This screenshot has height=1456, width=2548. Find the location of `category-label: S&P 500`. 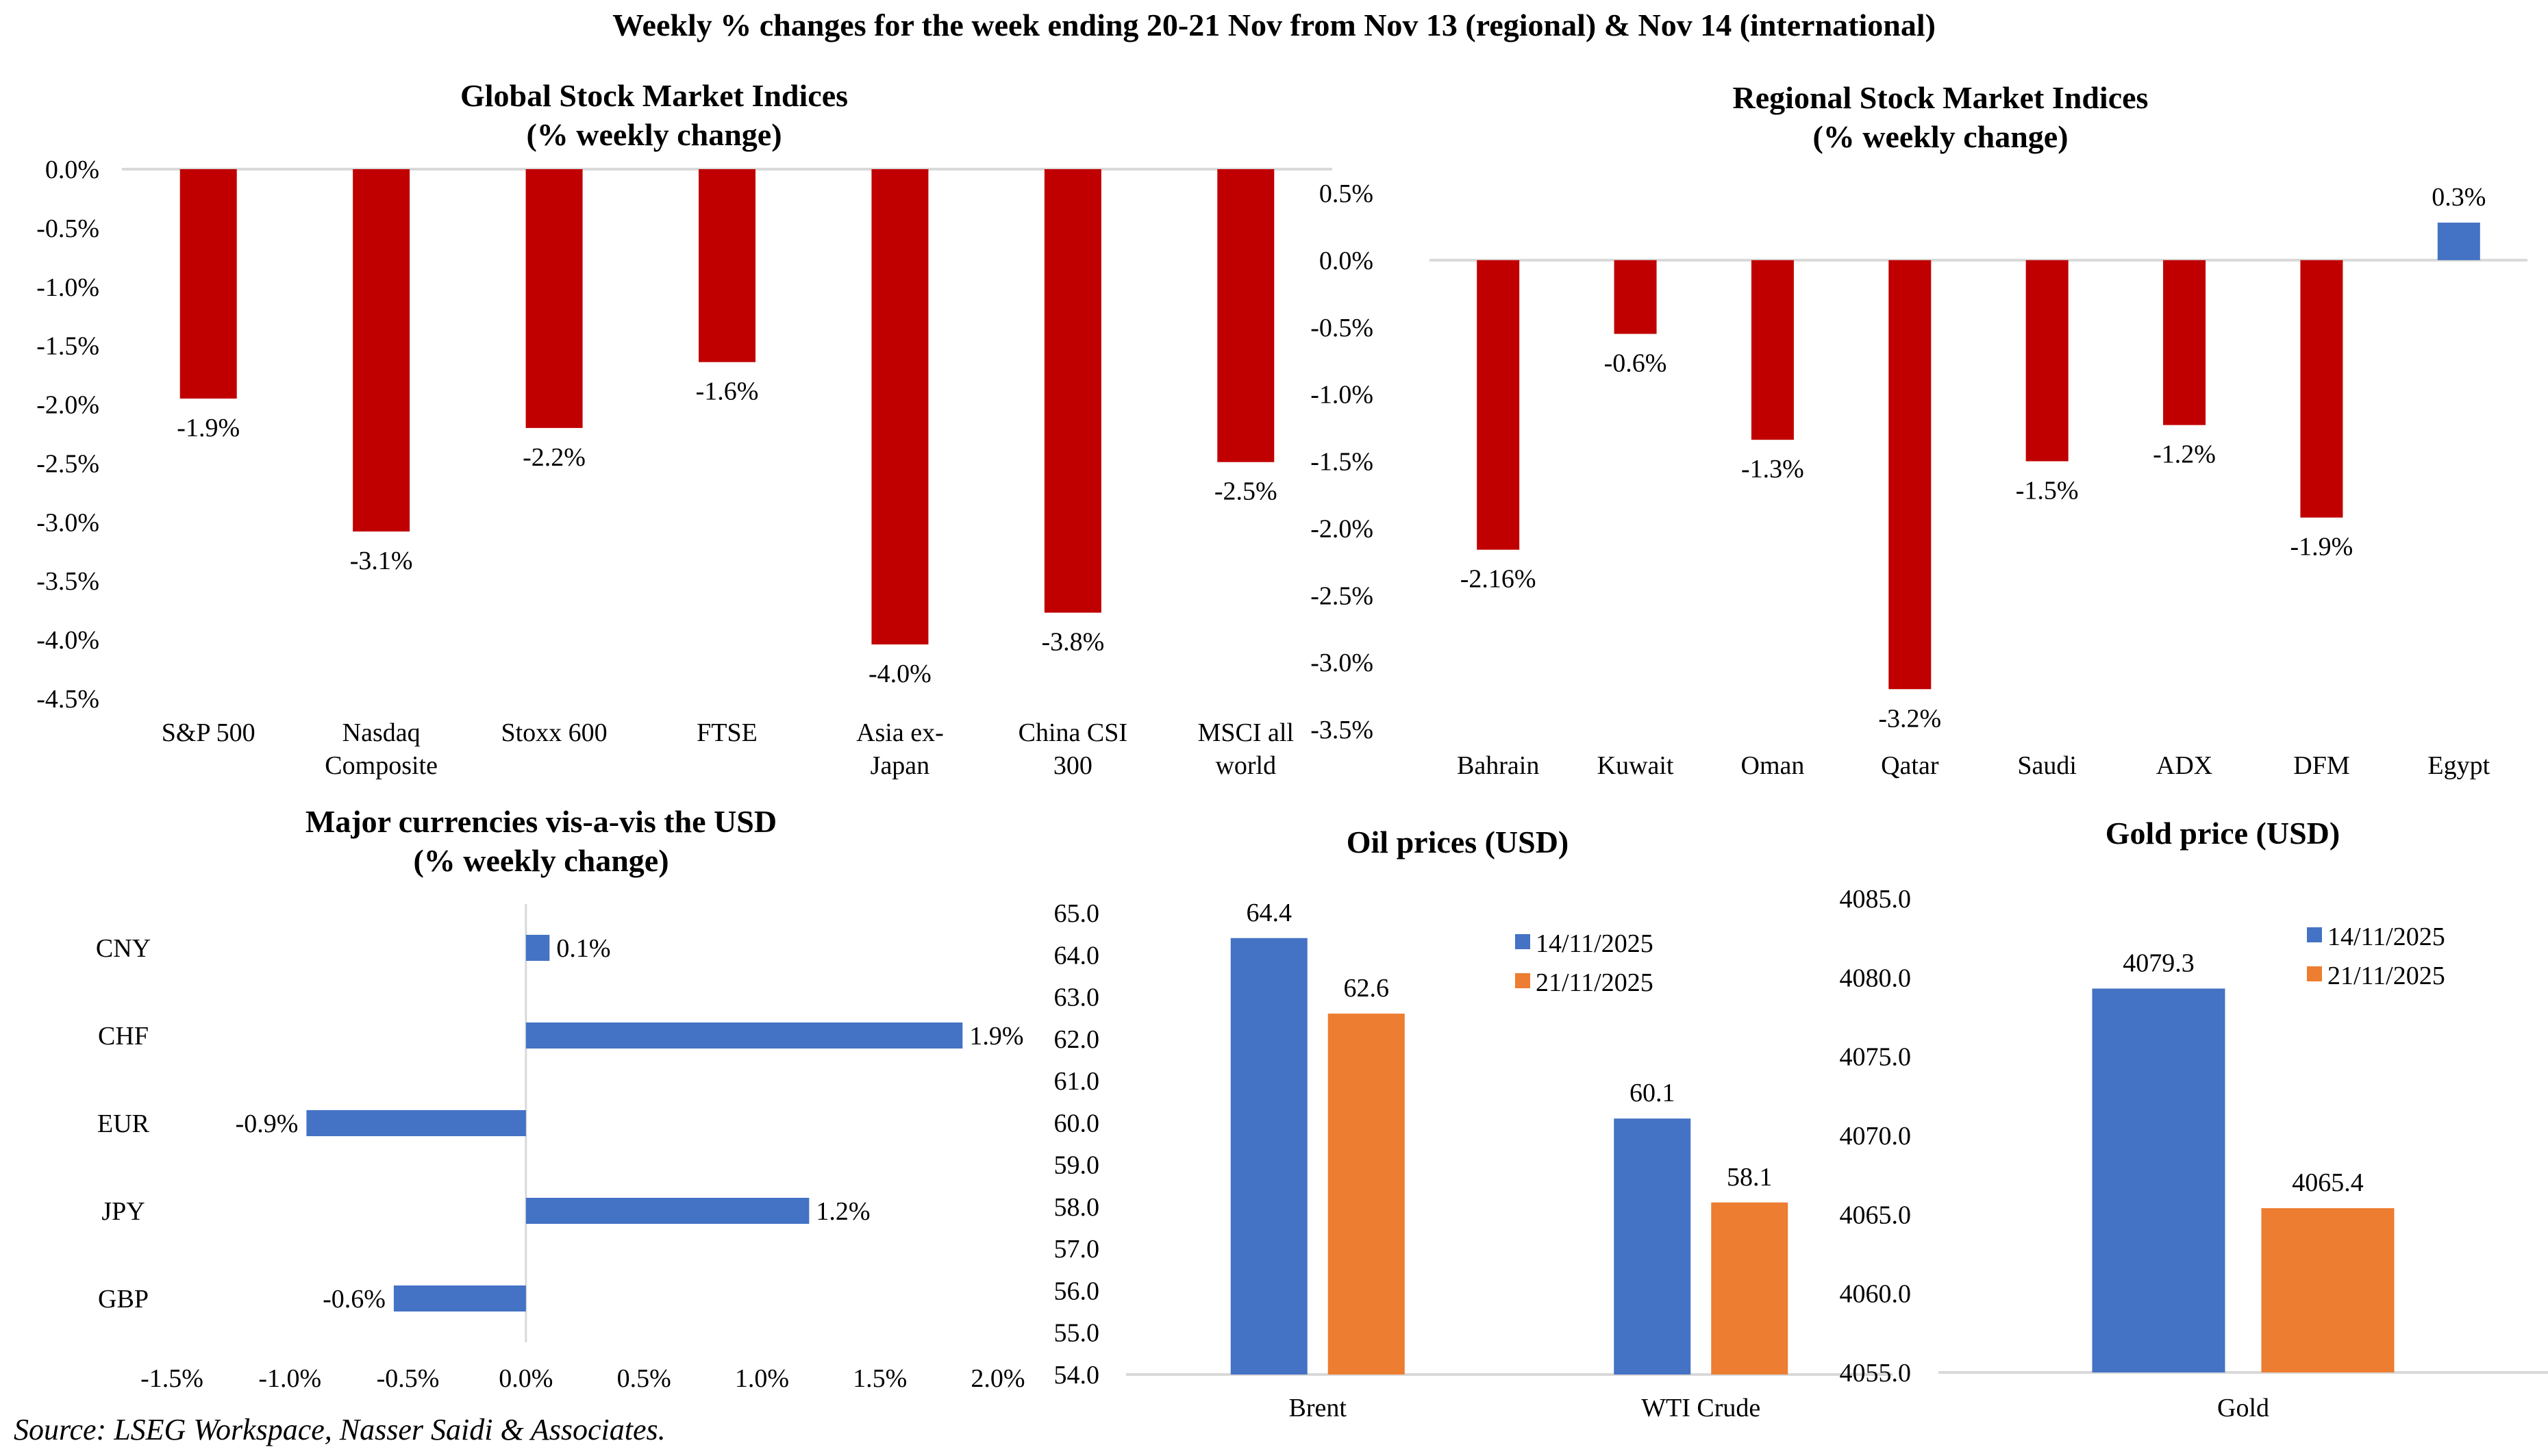

category-label: S&P 500 is located at coordinates (208, 732).